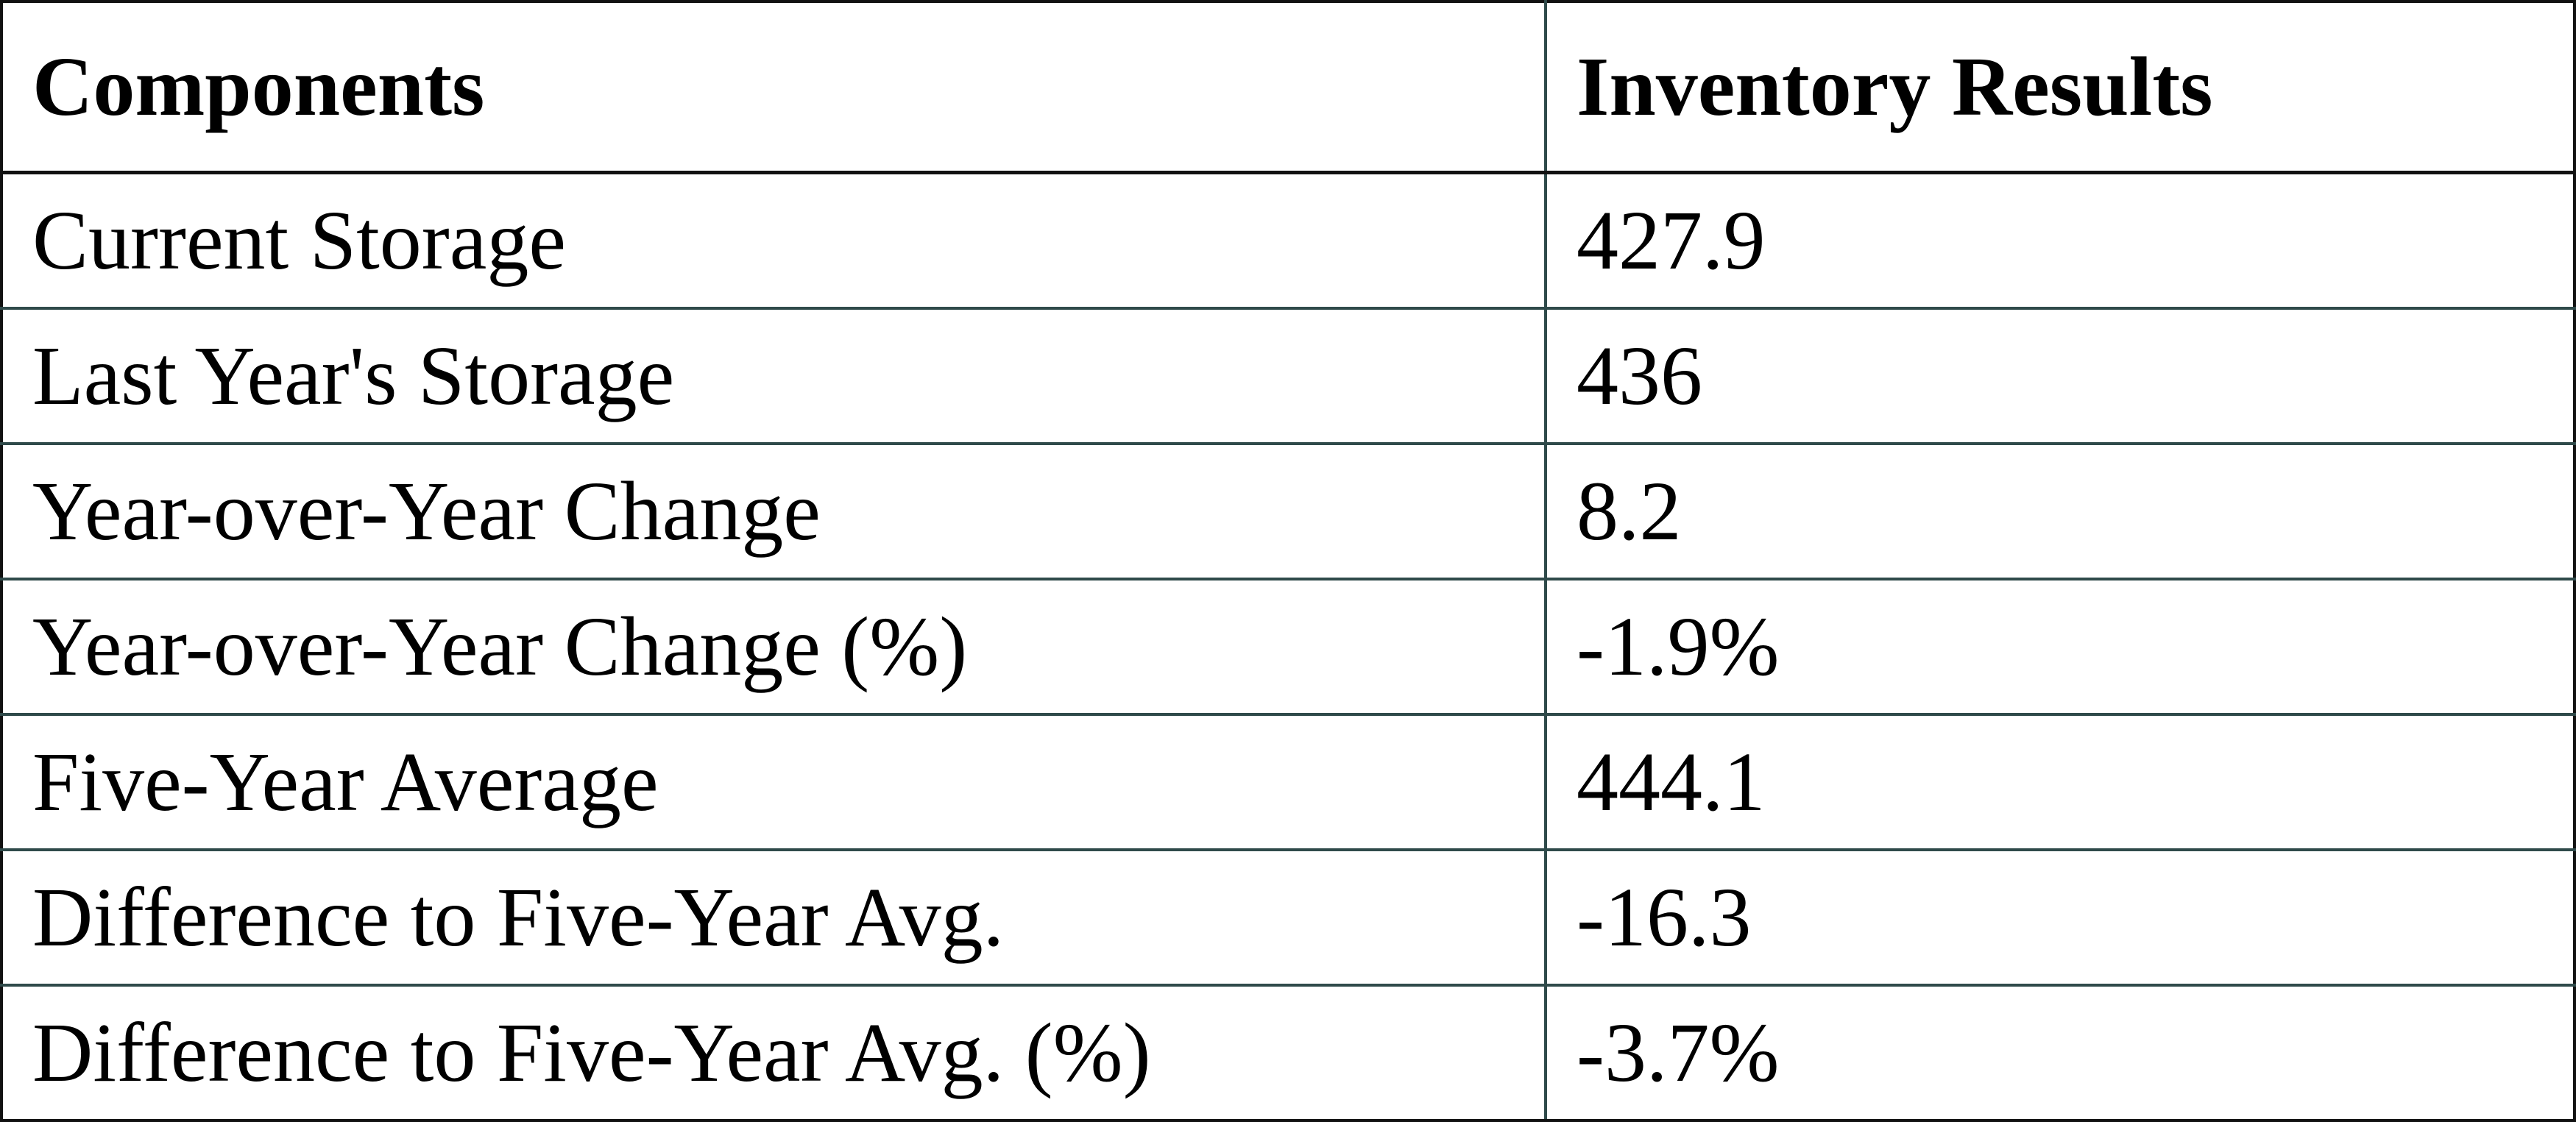  I want to click on result-cell: -16.3, so click(2060, 917).